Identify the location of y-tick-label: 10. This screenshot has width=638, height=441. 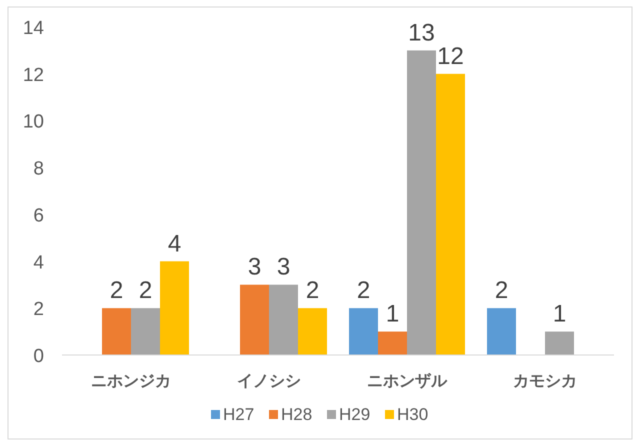
(33, 122).